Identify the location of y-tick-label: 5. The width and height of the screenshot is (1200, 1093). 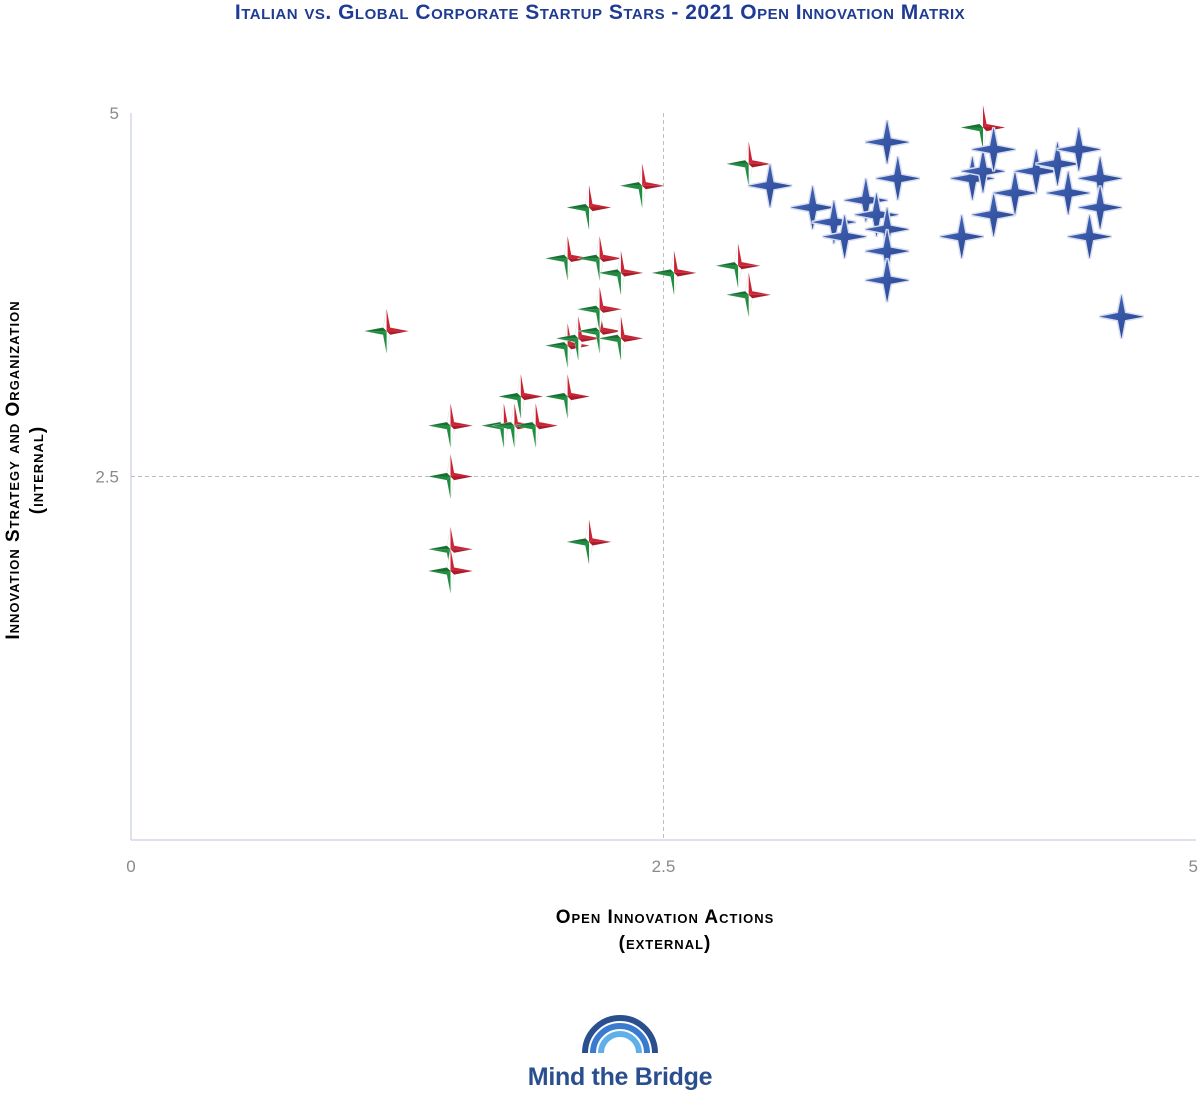
(114, 113).